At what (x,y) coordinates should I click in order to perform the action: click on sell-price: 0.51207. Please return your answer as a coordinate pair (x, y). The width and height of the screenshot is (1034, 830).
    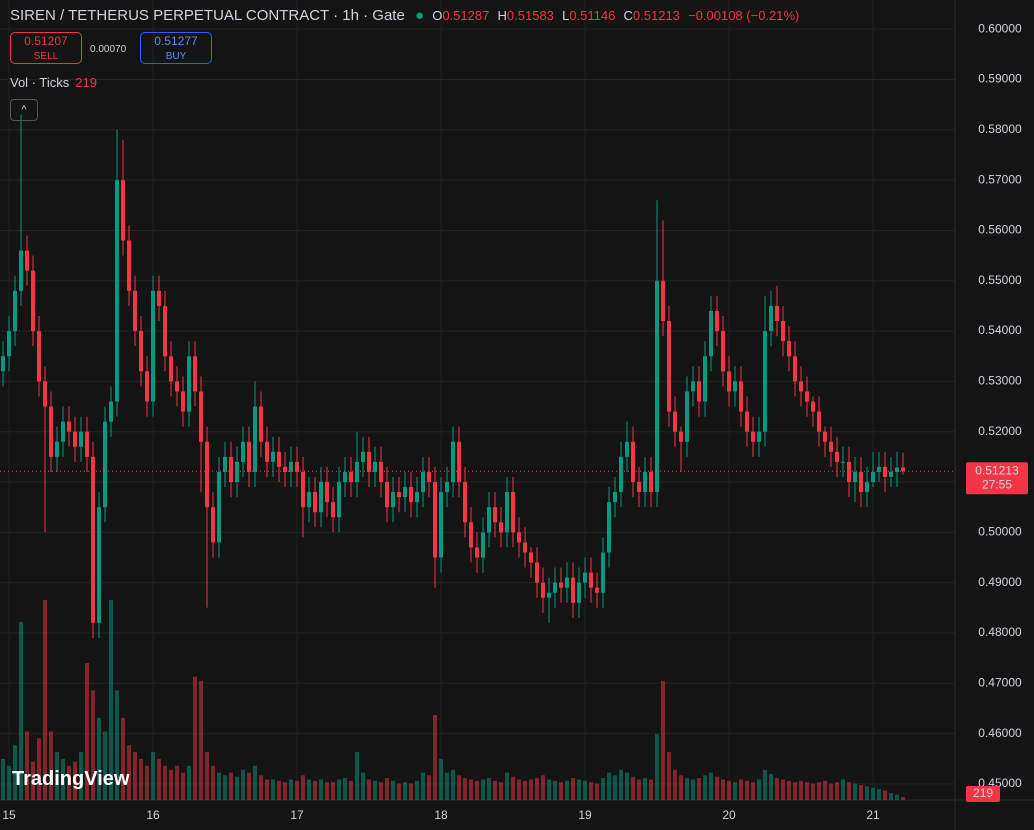
    Looking at the image, I should click on (46, 41).